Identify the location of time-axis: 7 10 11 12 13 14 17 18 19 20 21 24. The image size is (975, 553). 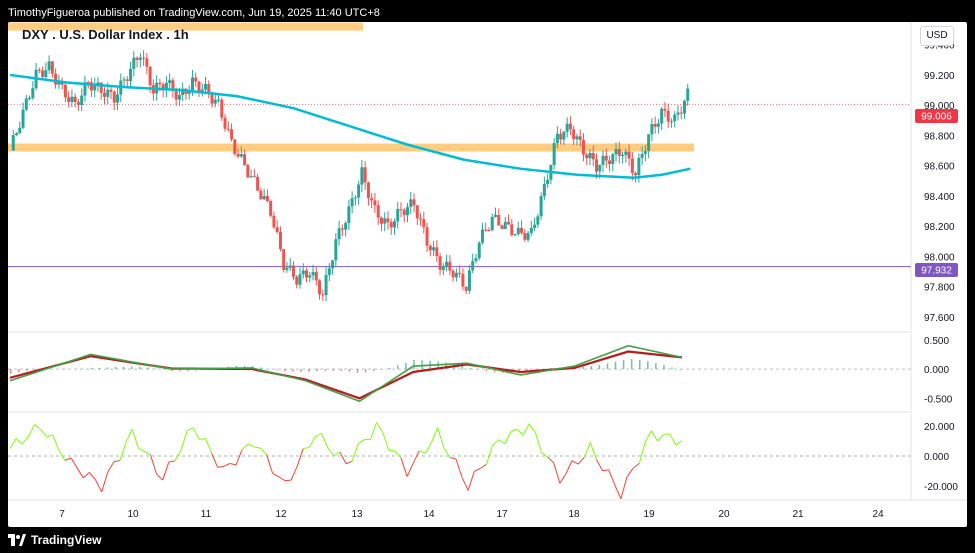
(471, 514).